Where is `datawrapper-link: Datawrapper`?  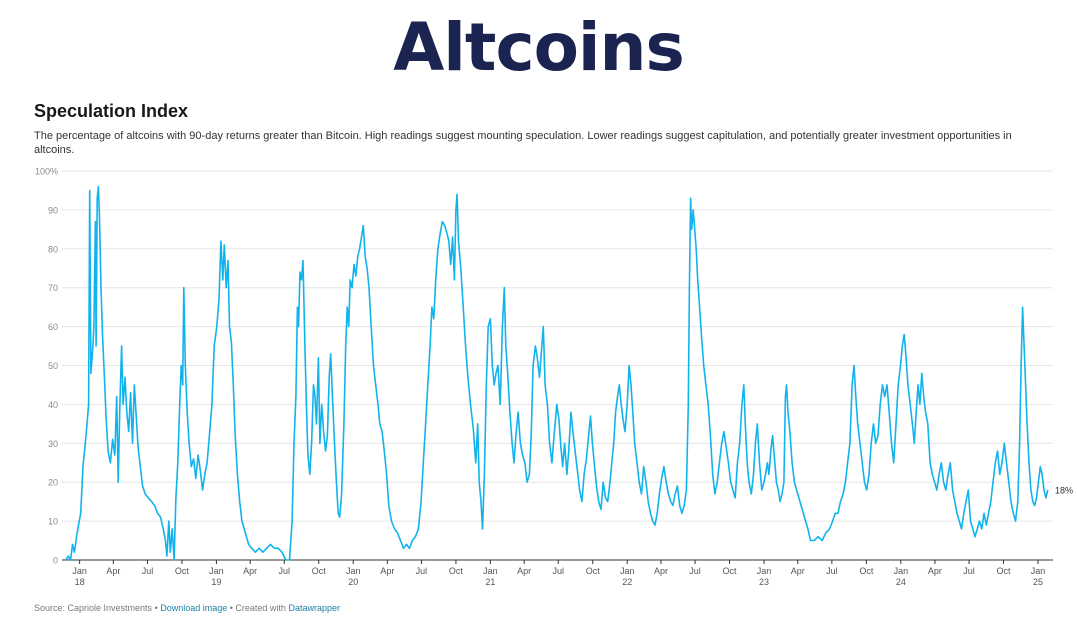 datawrapper-link: Datawrapper is located at coordinates (314, 608).